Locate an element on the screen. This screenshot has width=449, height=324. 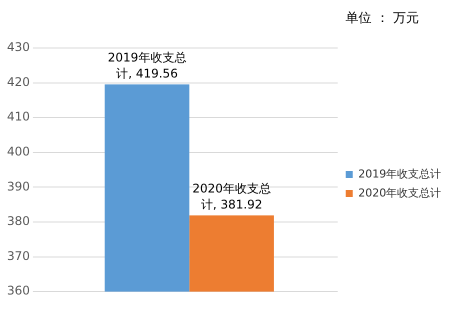
y-tick-label: 430 is located at coordinates (18, 47).